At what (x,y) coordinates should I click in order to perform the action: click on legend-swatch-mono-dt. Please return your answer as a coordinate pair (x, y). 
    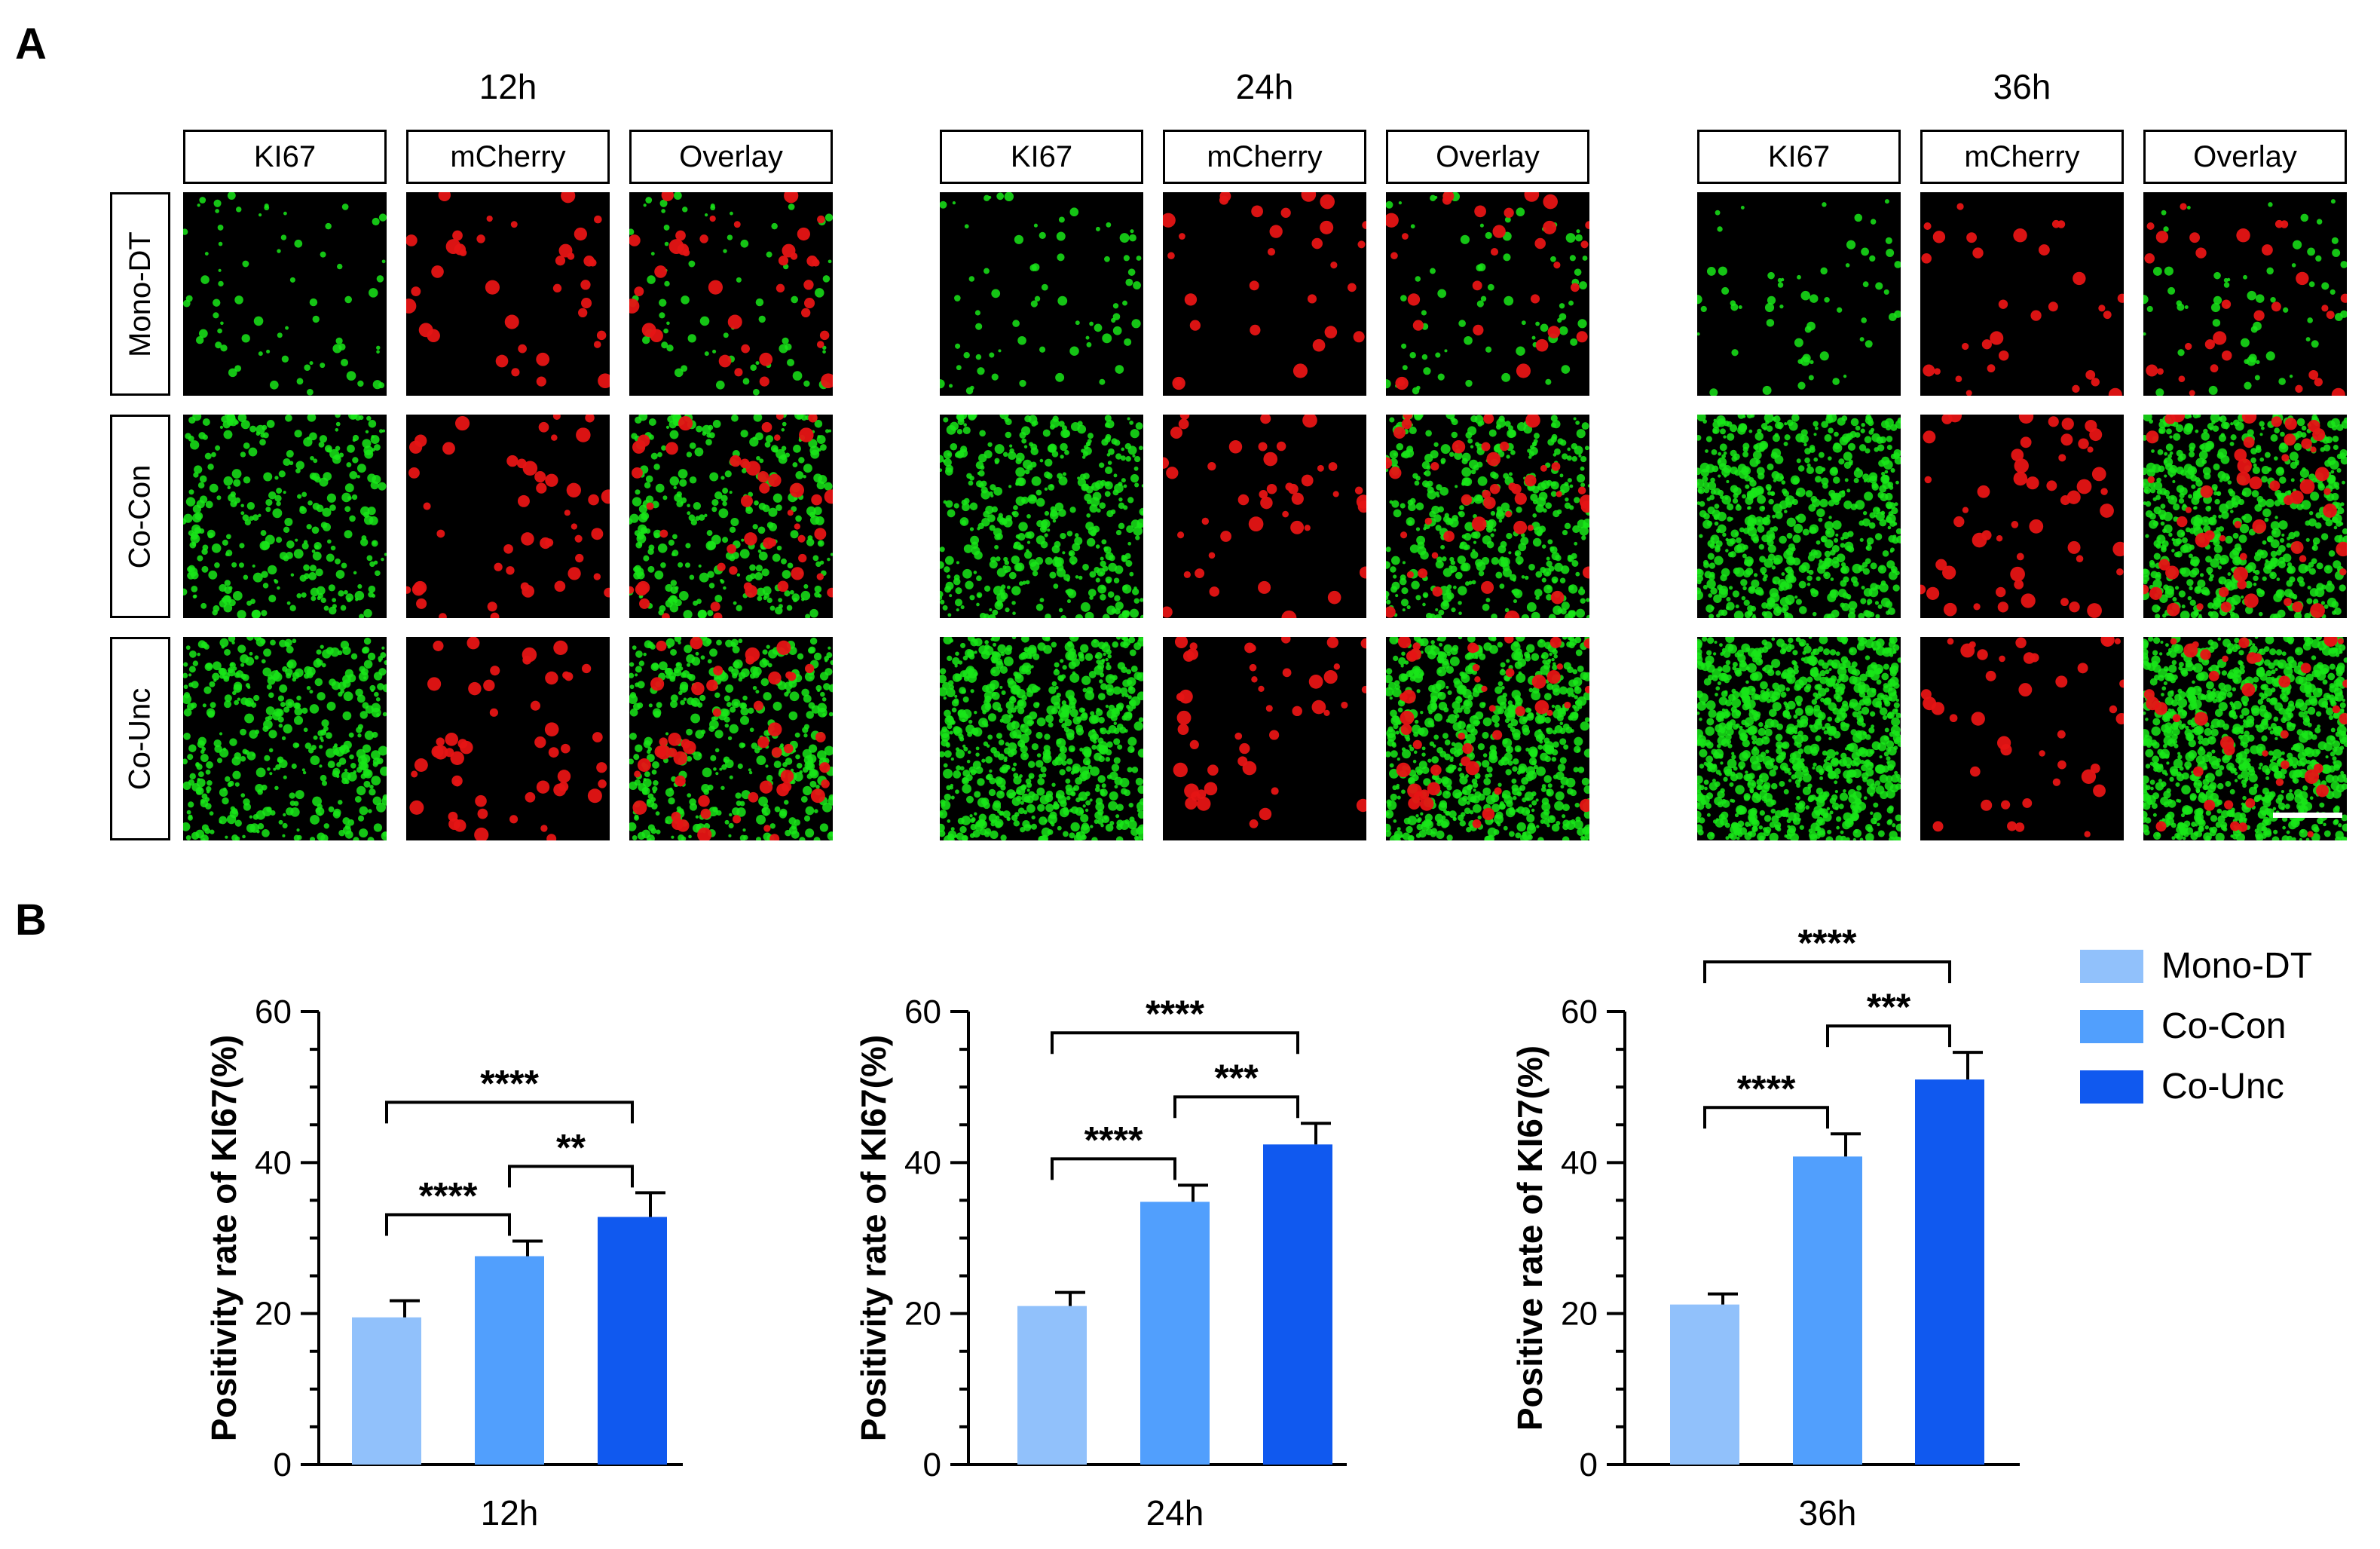
    Looking at the image, I should click on (2111, 966).